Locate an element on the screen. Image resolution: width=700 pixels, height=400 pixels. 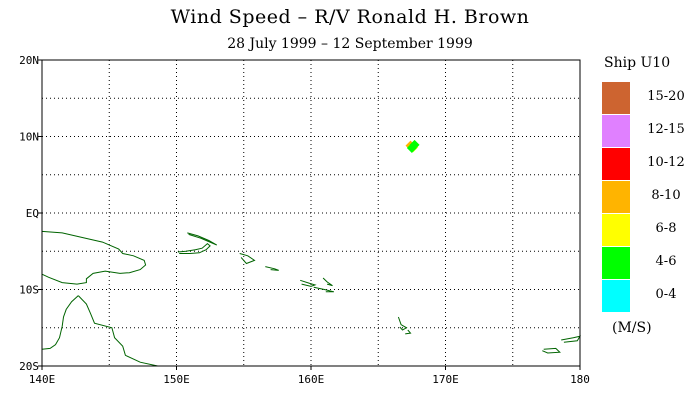
lat-tick-label: 20S is located at coordinates (29, 366).